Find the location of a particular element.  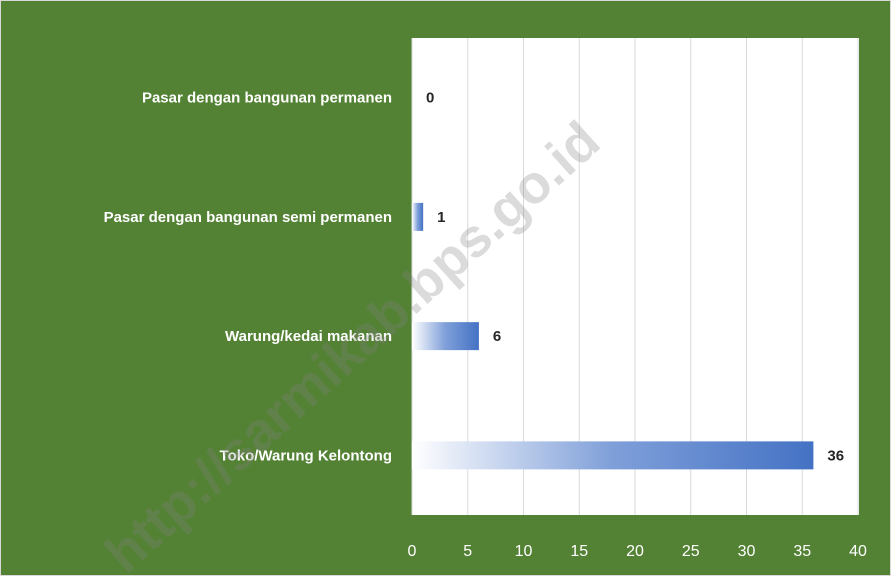

x-tick-label: 30 is located at coordinates (747, 551).